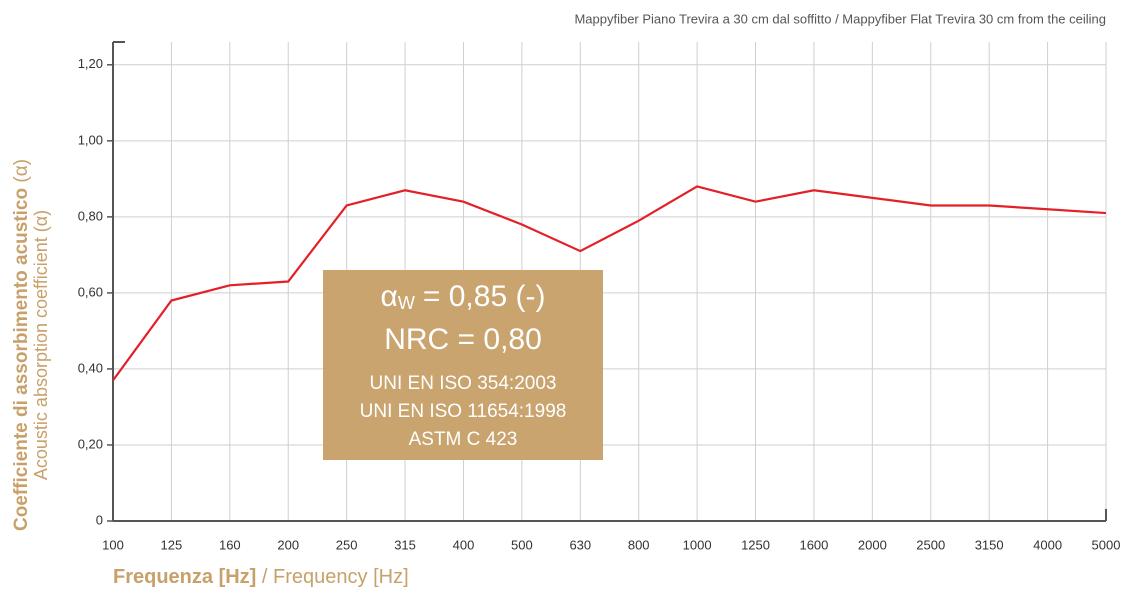 The width and height of the screenshot is (1138, 590). I want to click on x-tick-label: 250, so click(347, 544).